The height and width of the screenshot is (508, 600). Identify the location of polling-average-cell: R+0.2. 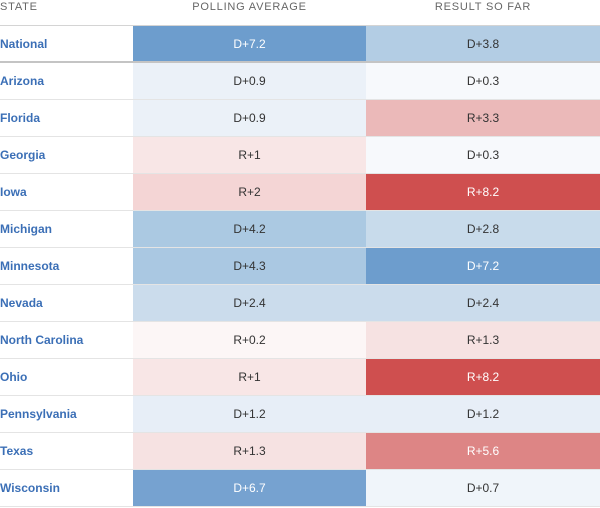
(249, 340).